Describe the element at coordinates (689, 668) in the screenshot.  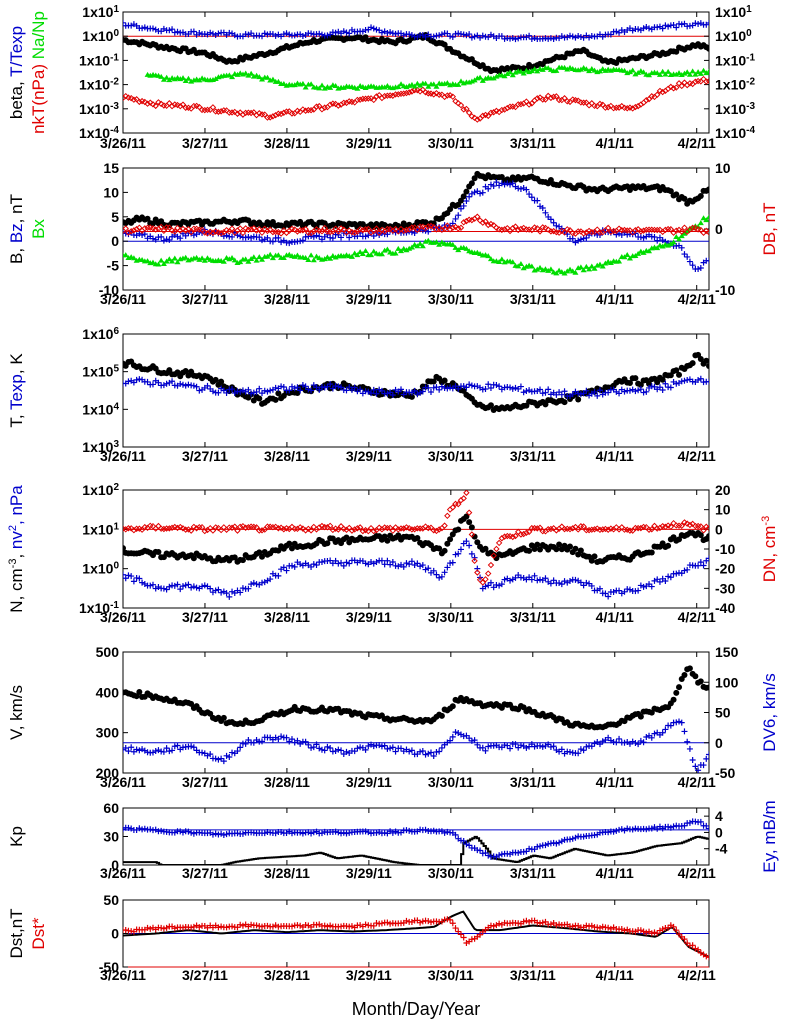
I see `panel-v-series-black-point` at that location.